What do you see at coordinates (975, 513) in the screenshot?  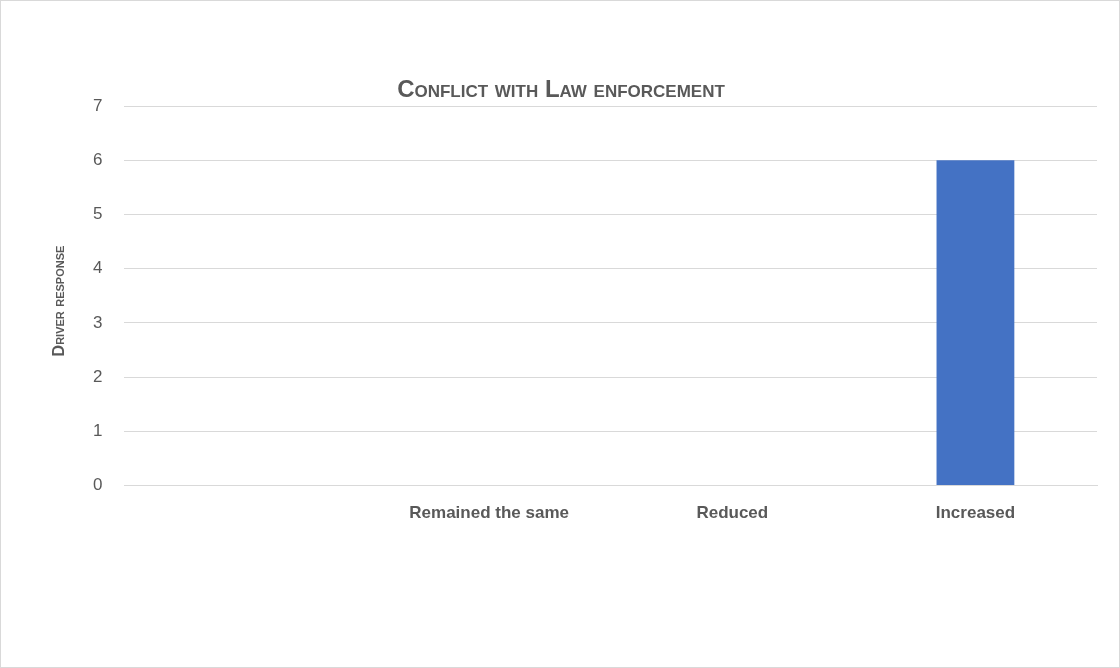 I see `x-tick-label: Increased` at bounding box center [975, 513].